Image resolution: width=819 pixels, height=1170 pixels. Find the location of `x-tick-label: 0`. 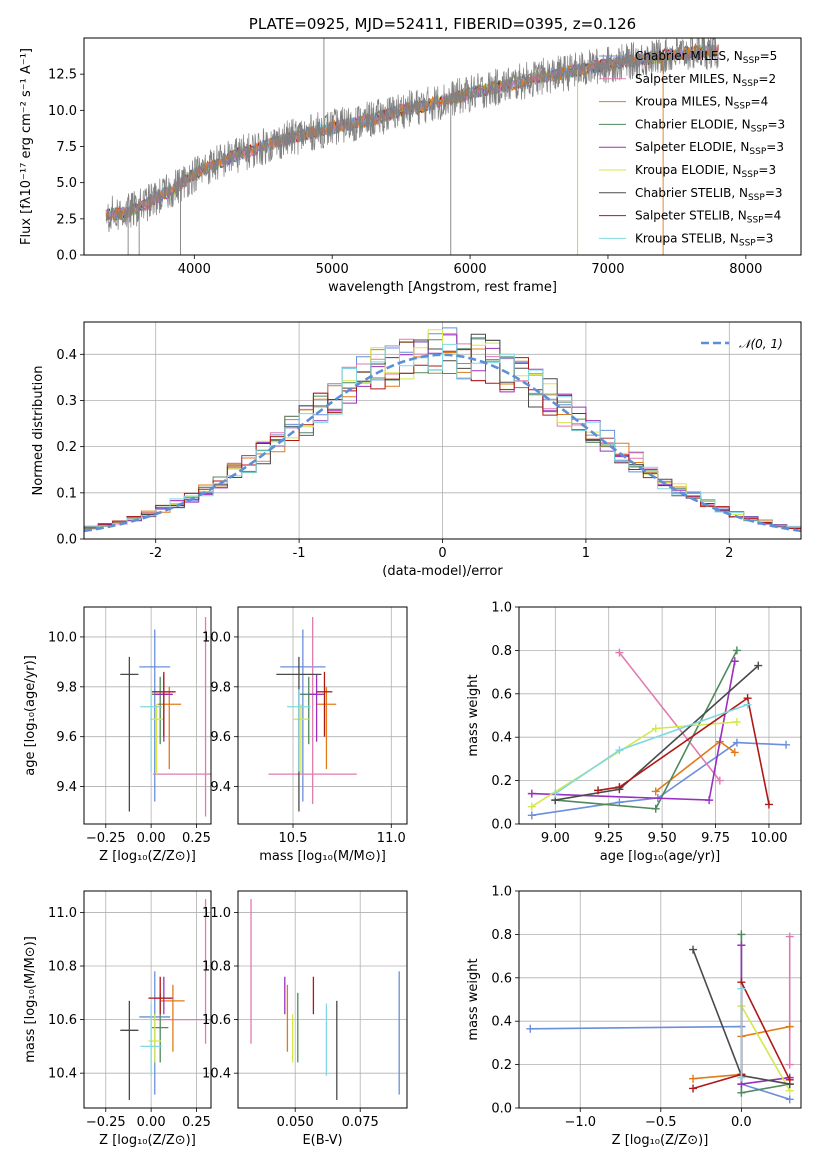

x-tick-label: 0 is located at coordinates (442, 553).